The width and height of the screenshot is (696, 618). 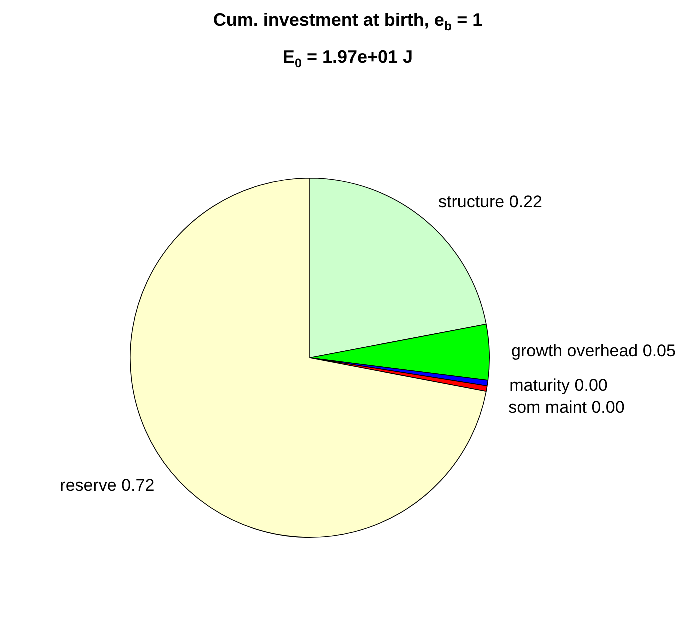 What do you see at coordinates (566, 408) in the screenshot?
I see `slice-label: som maint 0.00` at bounding box center [566, 408].